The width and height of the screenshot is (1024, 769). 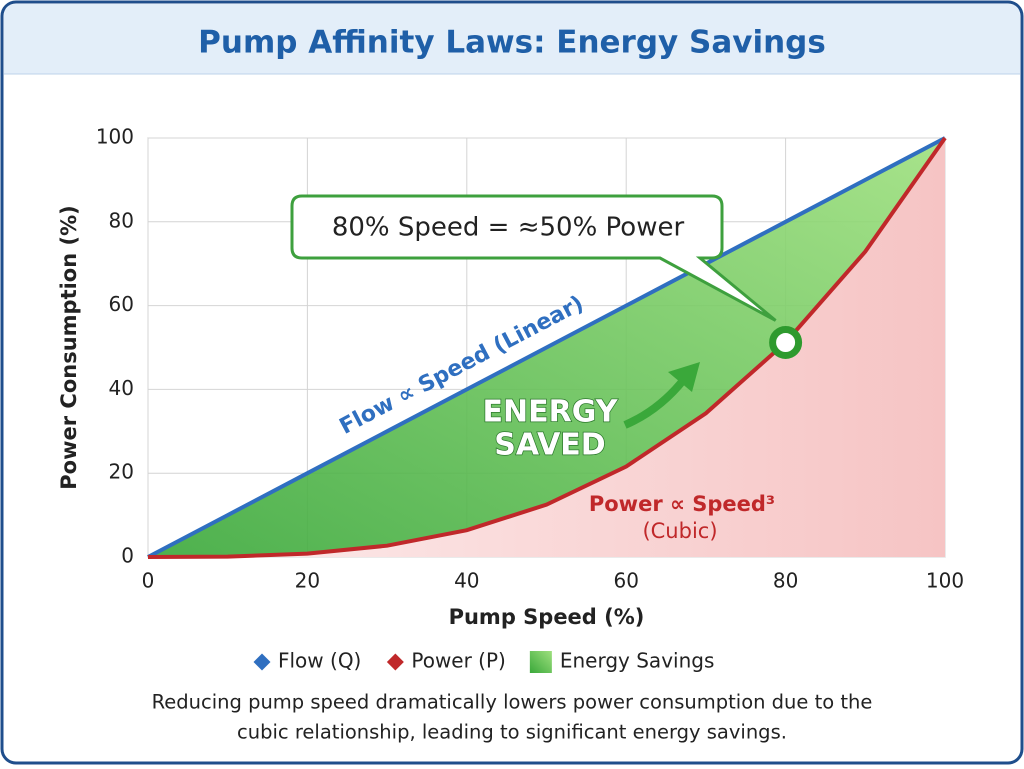 I want to click on callout-label: 80% Speed = ≈50% Power, so click(x=508, y=228).